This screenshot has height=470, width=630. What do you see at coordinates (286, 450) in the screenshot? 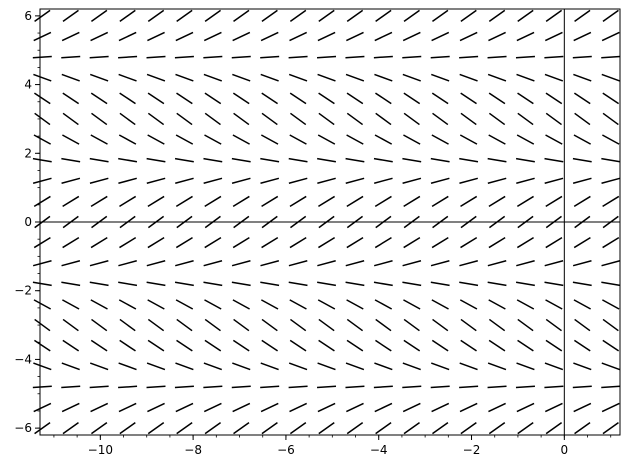
I see `x-tick-label: −6` at bounding box center [286, 450].